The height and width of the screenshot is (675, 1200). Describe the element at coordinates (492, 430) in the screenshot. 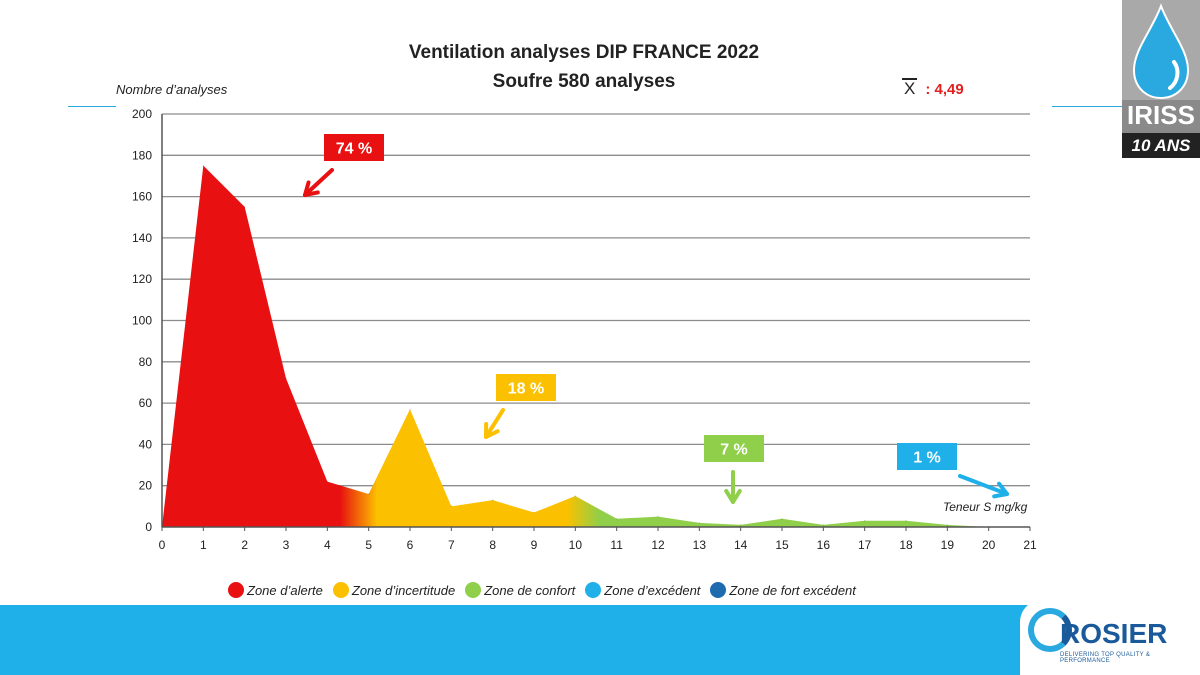

I see `callout-incertitude-arrowhead` at that location.